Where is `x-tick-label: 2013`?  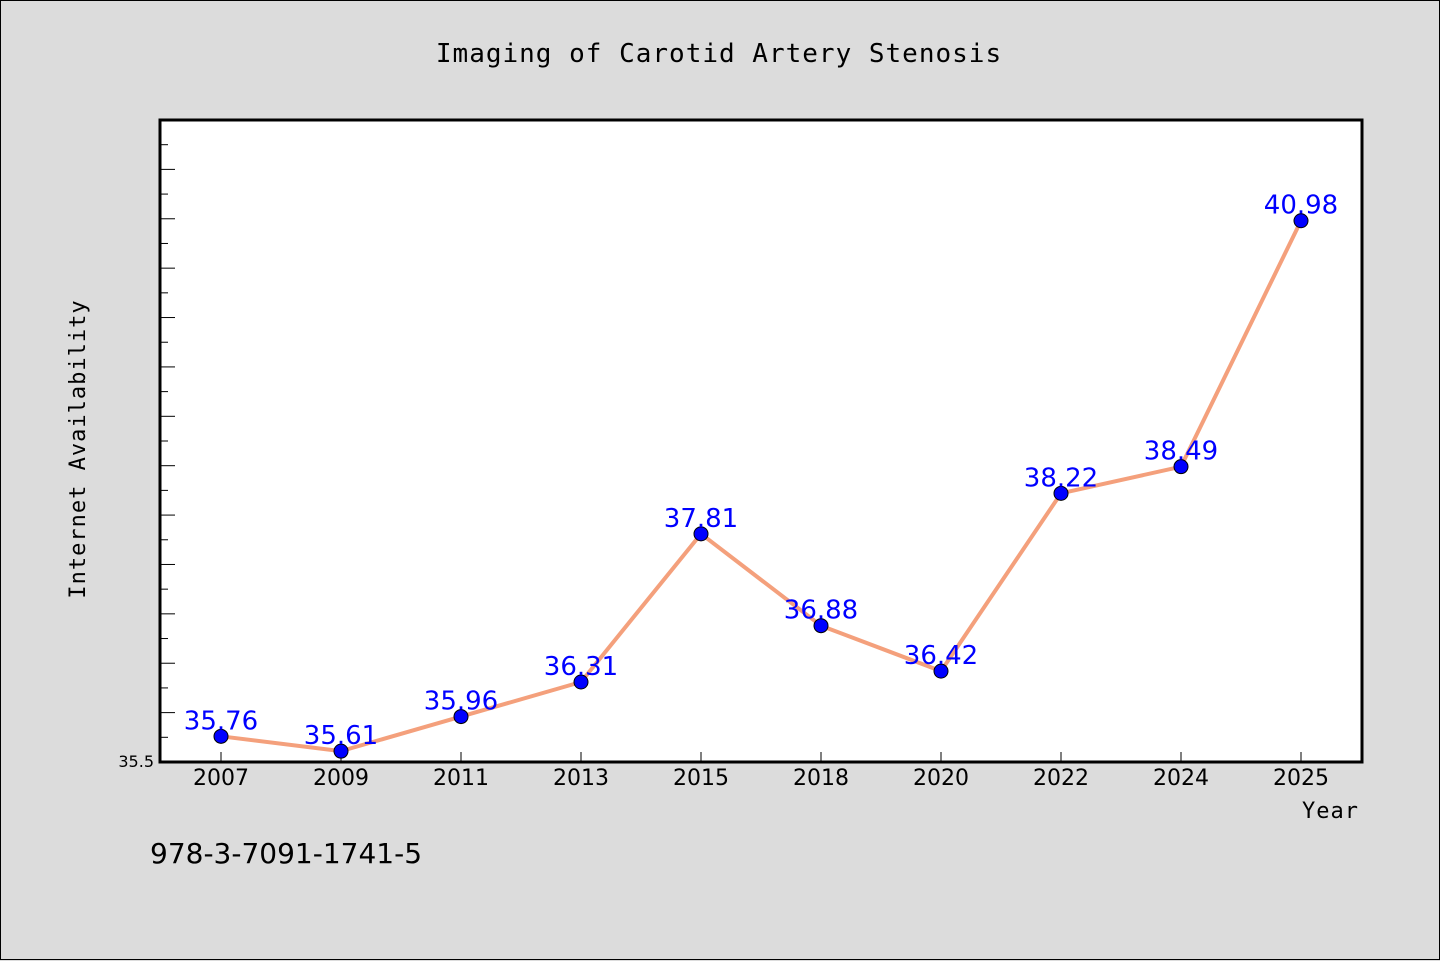
x-tick-label: 2013 is located at coordinates (581, 778).